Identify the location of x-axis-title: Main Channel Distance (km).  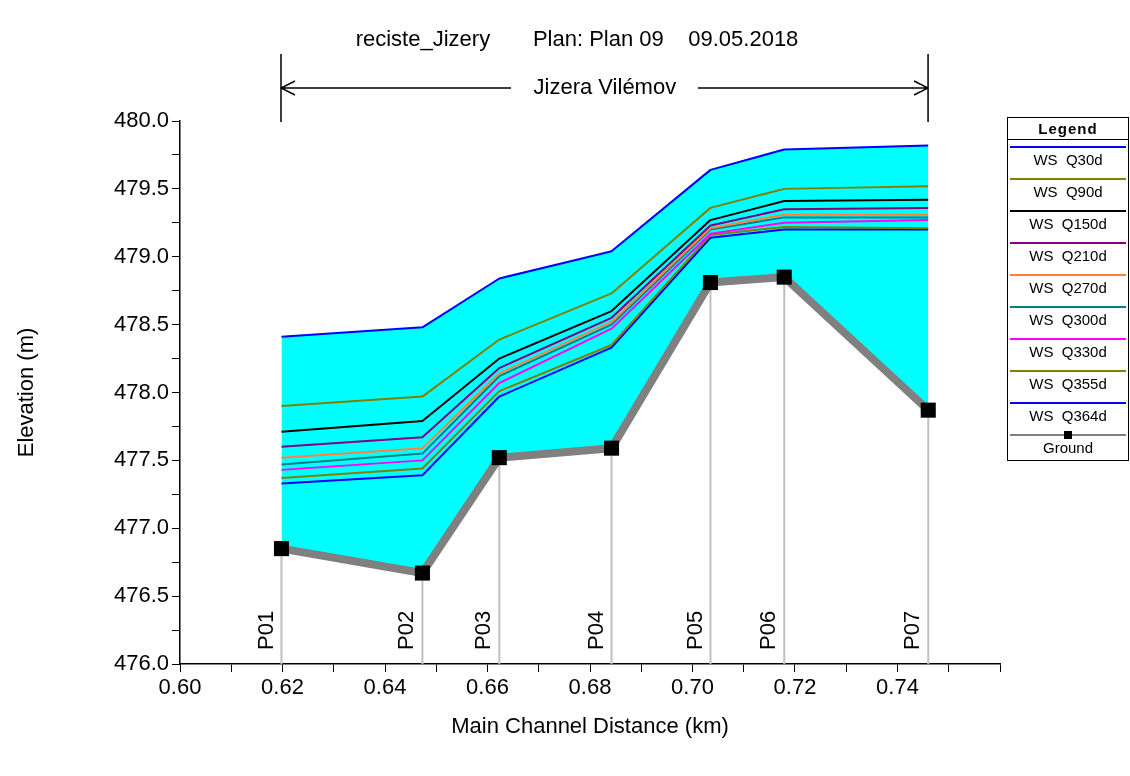
(590, 725).